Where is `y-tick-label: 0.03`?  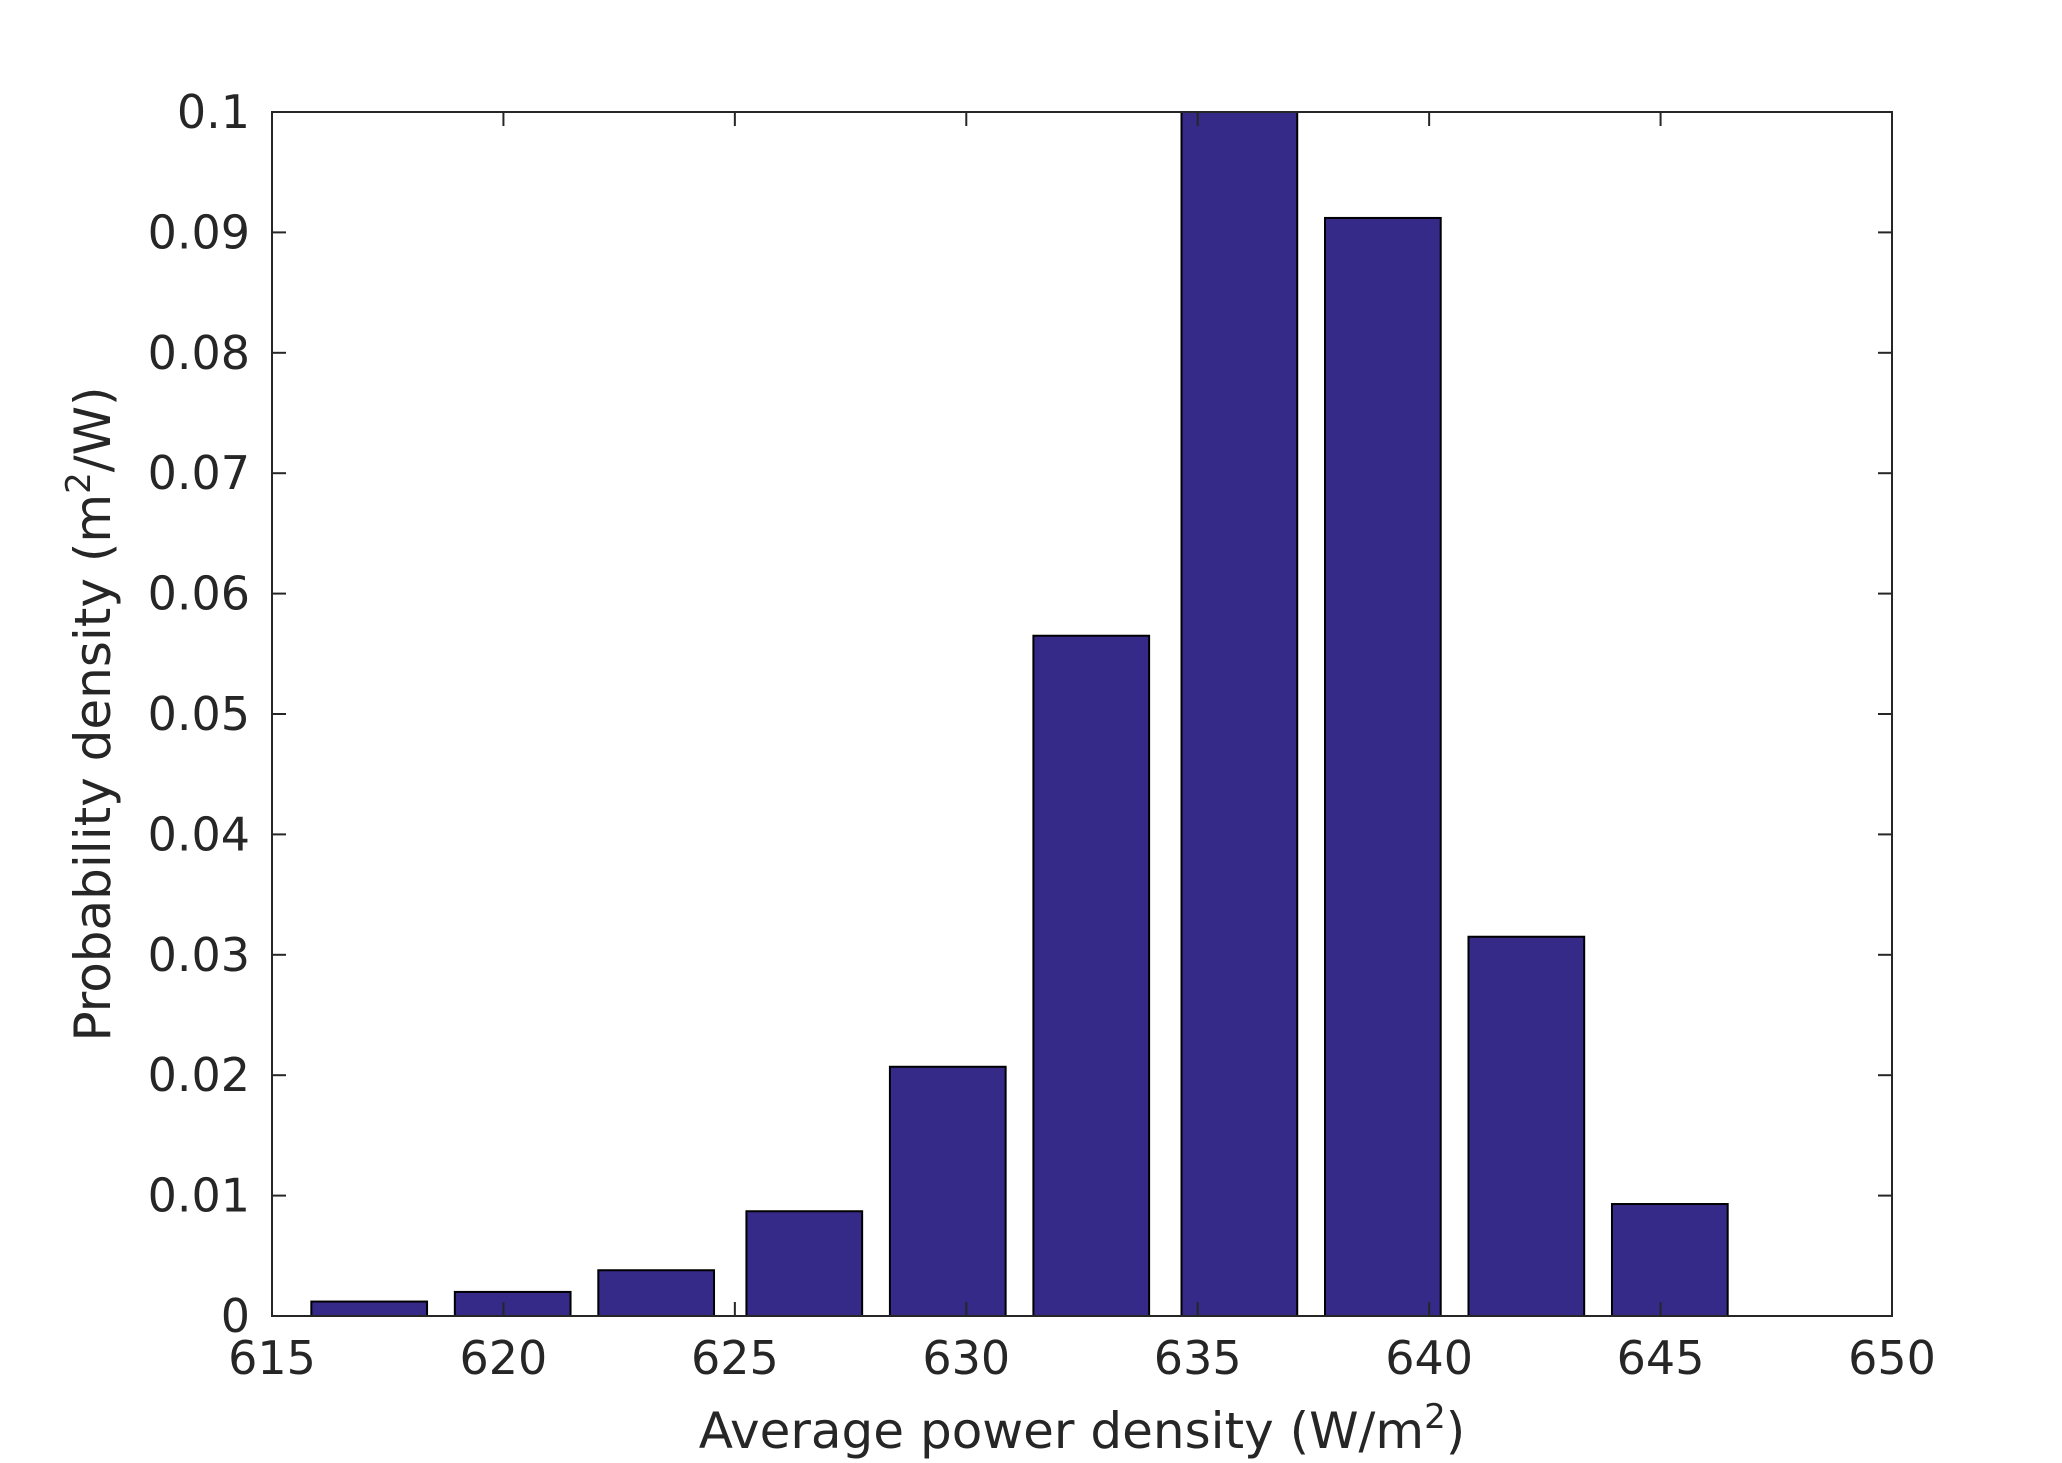 y-tick-label: 0.03 is located at coordinates (199, 955).